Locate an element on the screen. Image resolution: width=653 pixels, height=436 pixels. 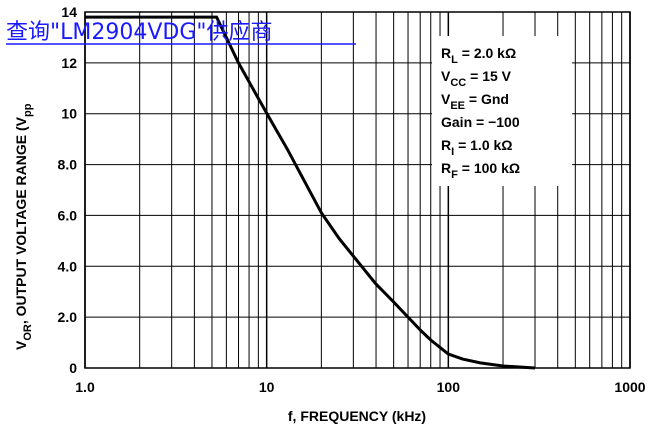
y-axis-title-rest: , OUTPUT VOLTAGE RANGE (V is located at coordinates (21, 220).